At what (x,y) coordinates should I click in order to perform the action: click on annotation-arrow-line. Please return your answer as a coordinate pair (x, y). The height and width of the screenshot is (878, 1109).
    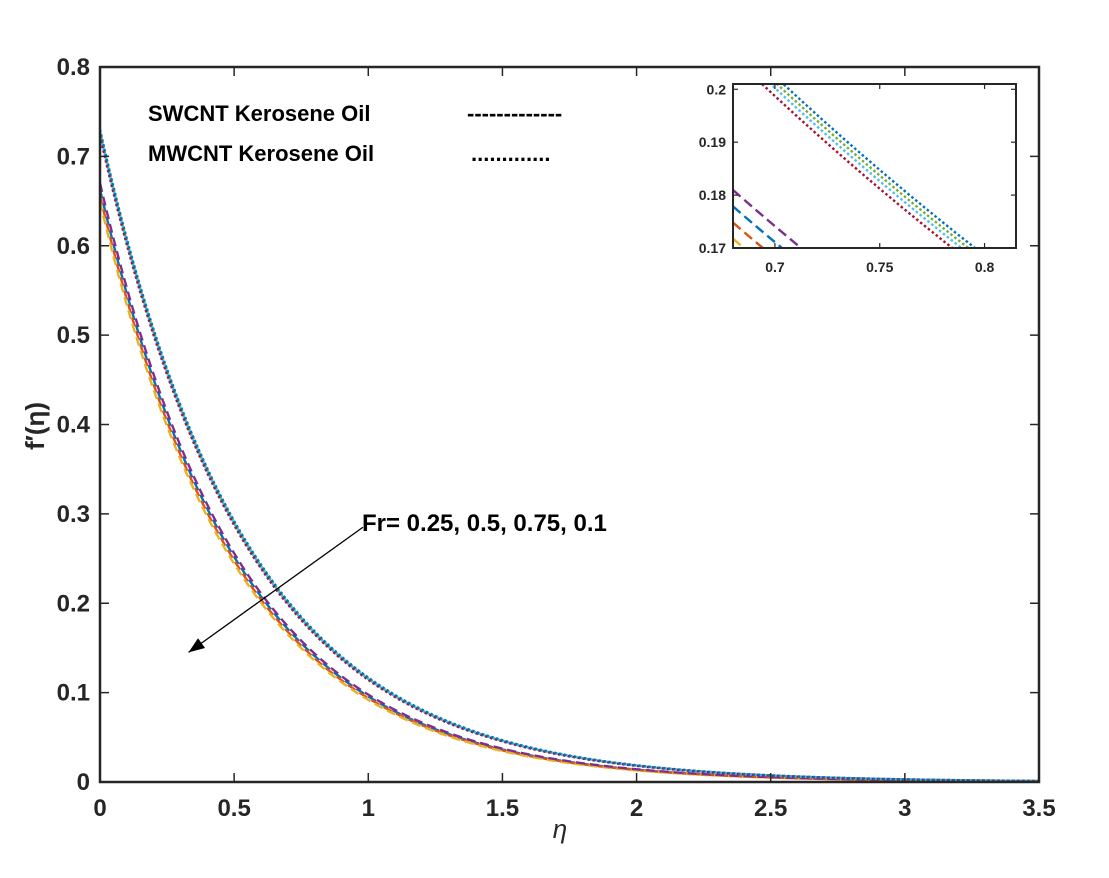
    Looking at the image, I should click on (276, 589).